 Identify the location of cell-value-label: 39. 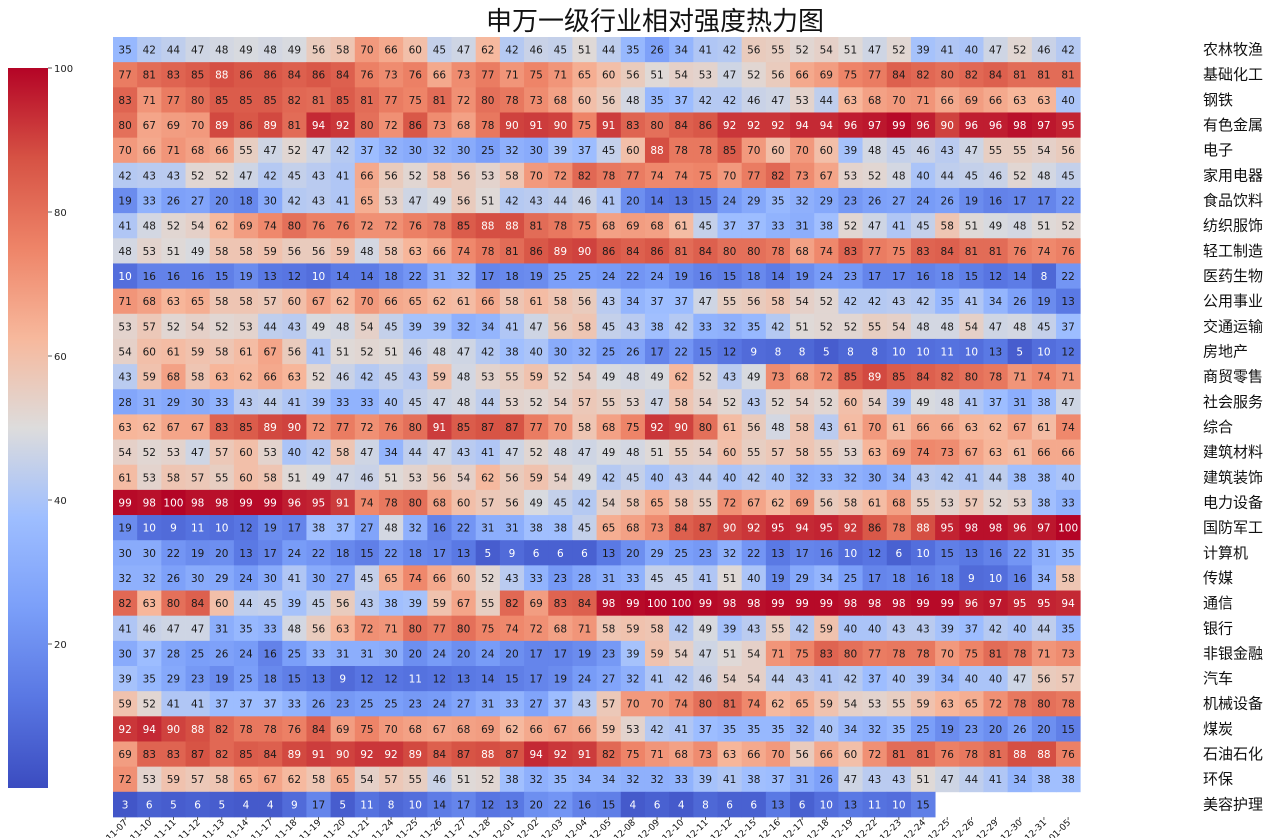
(560, 151).